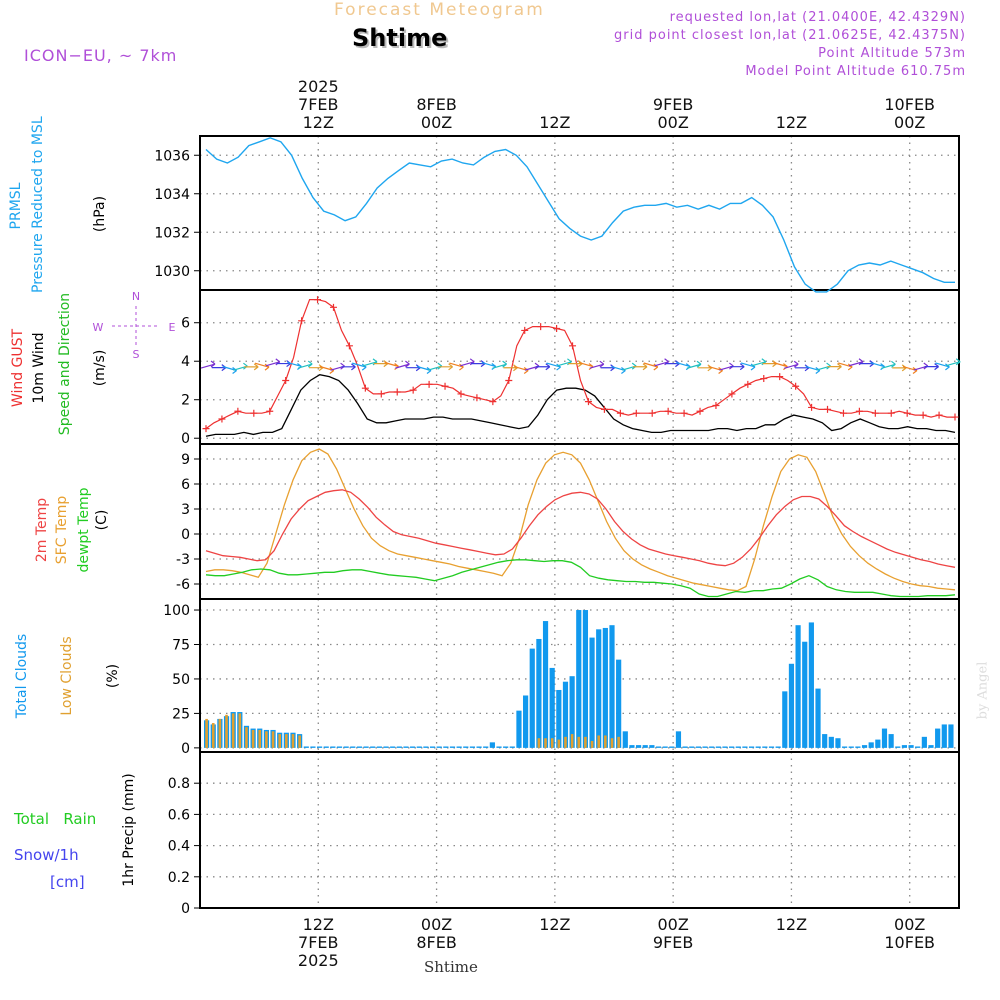 The height and width of the screenshot is (1000, 1000). What do you see at coordinates (185, 749) in the screenshot?
I see `y-tick-label: 0` at bounding box center [185, 749].